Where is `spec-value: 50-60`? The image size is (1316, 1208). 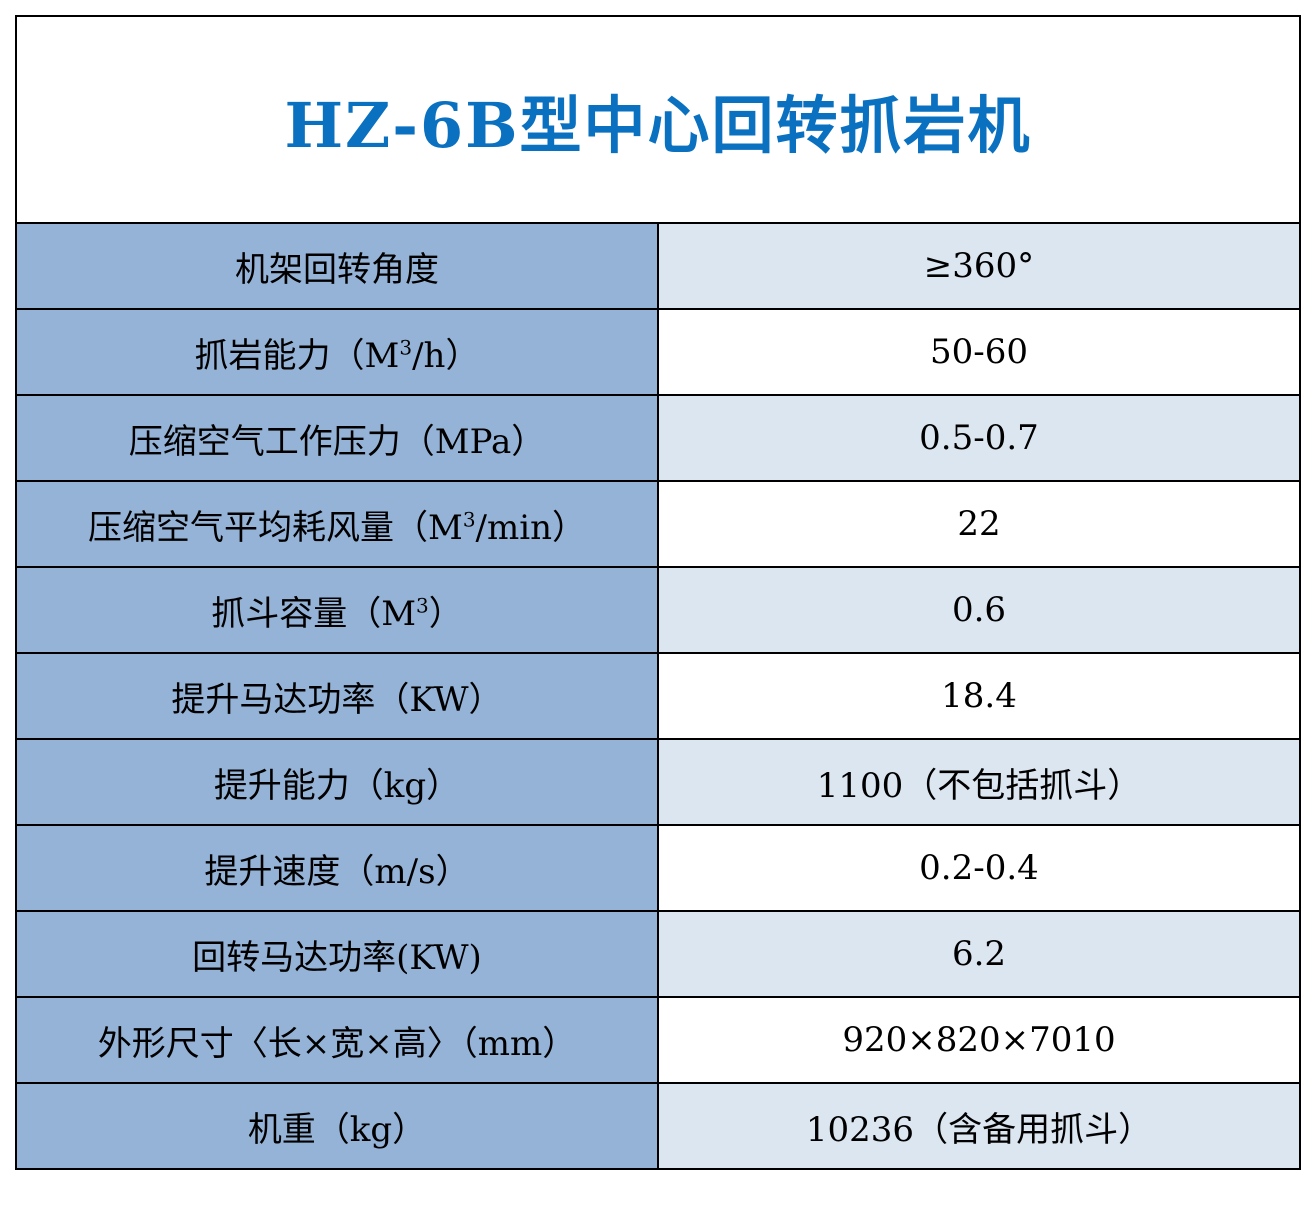 spec-value: 50-60 is located at coordinates (979, 352).